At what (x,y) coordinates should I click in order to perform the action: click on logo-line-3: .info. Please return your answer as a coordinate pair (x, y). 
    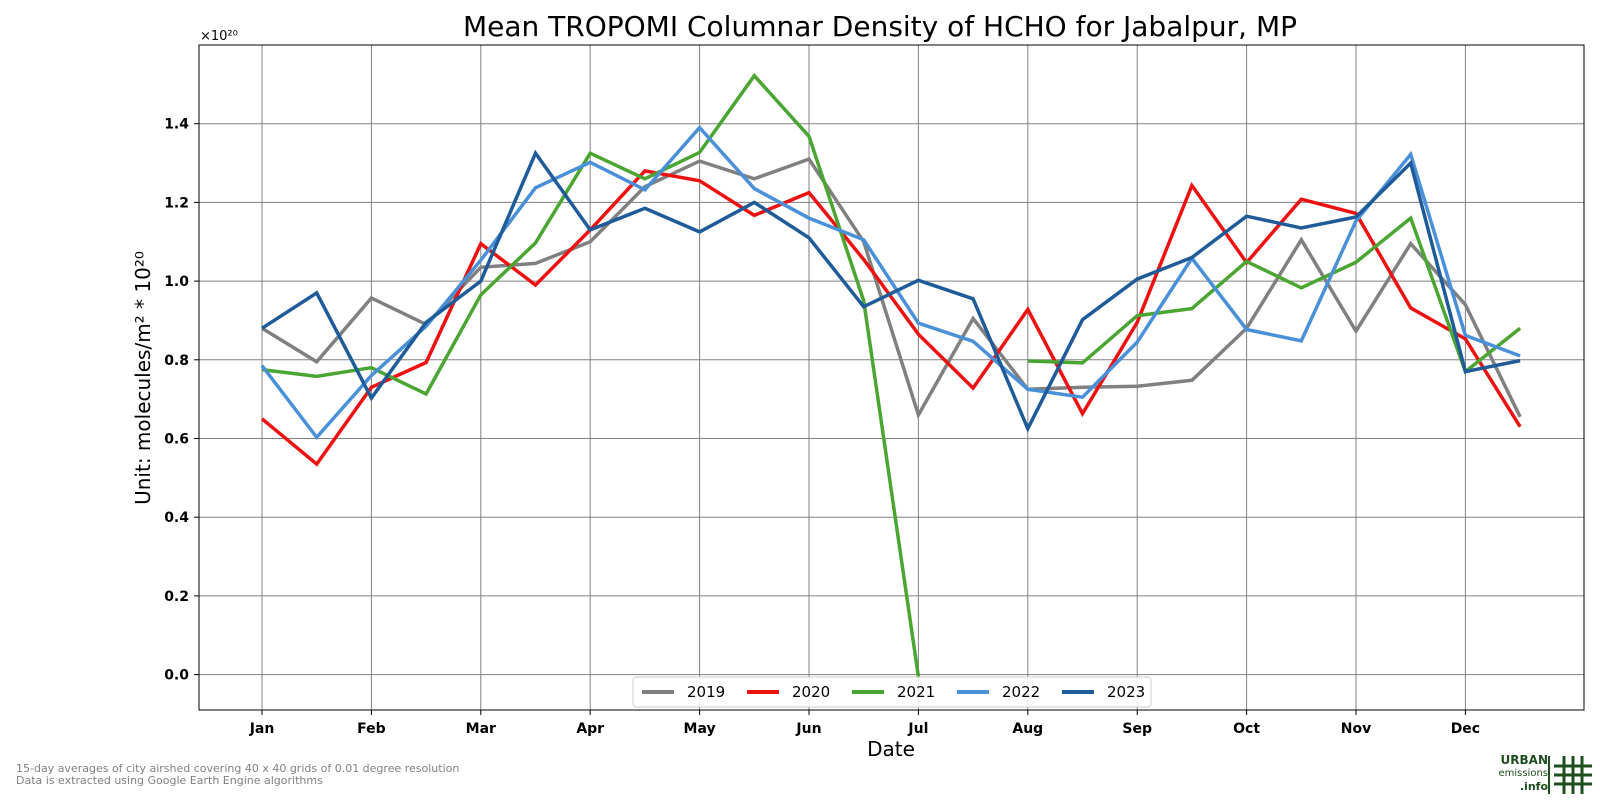
    Looking at the image, I should click on (1533, 786).